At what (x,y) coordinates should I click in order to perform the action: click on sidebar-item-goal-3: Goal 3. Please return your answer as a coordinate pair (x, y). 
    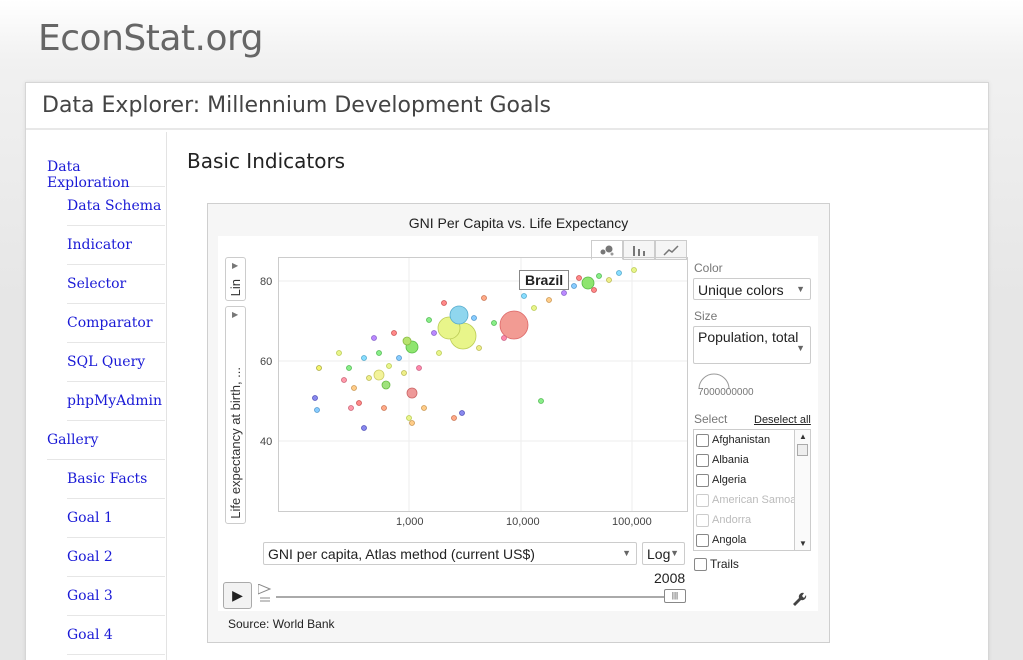
    Looking at the image, I should click on (116, 596).